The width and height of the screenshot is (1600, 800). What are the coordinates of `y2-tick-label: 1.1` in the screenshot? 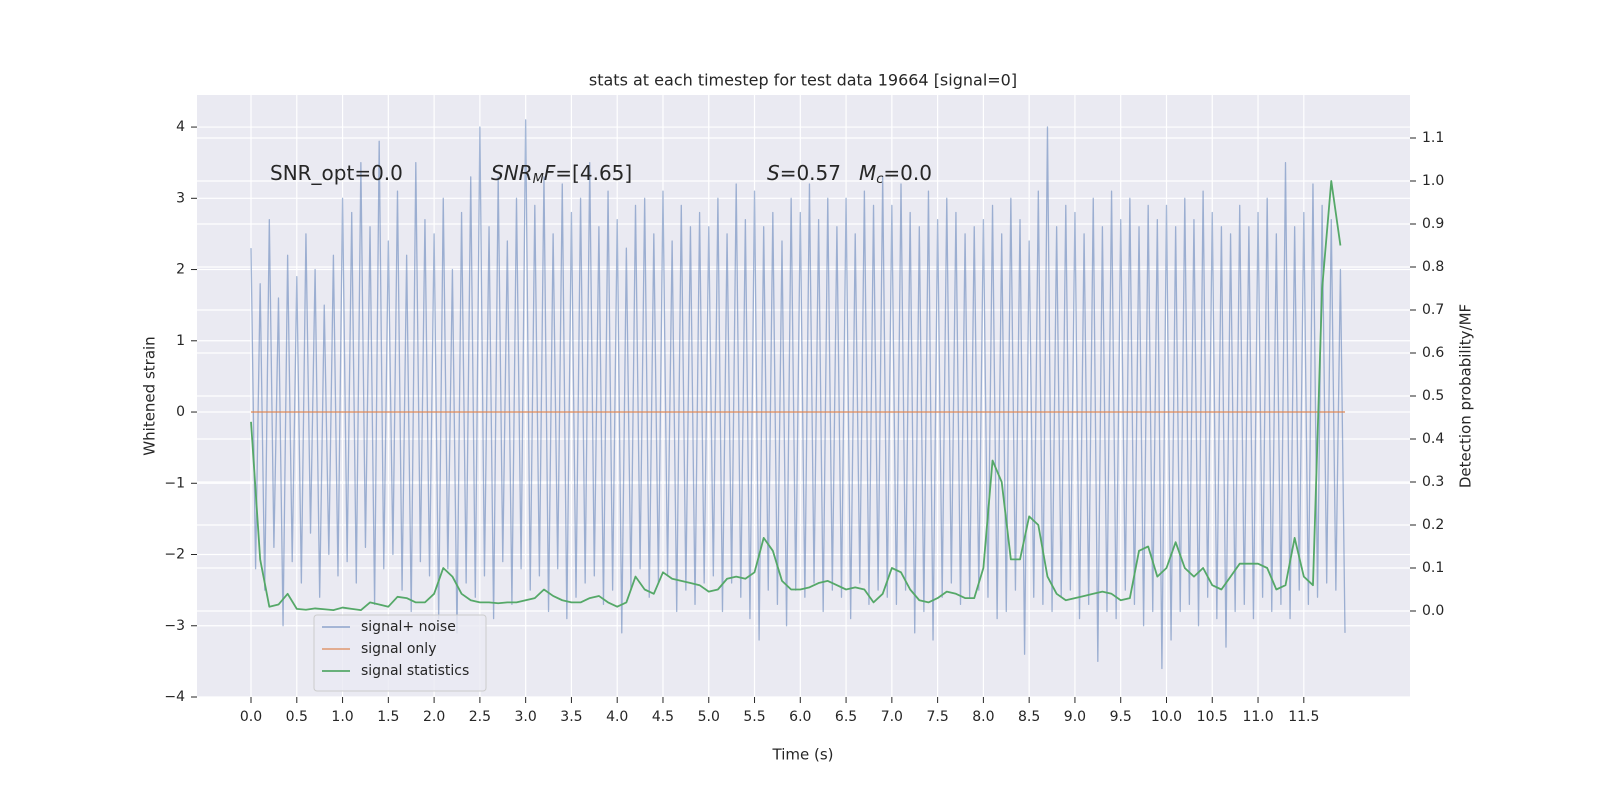 It's located at (1433, 138).